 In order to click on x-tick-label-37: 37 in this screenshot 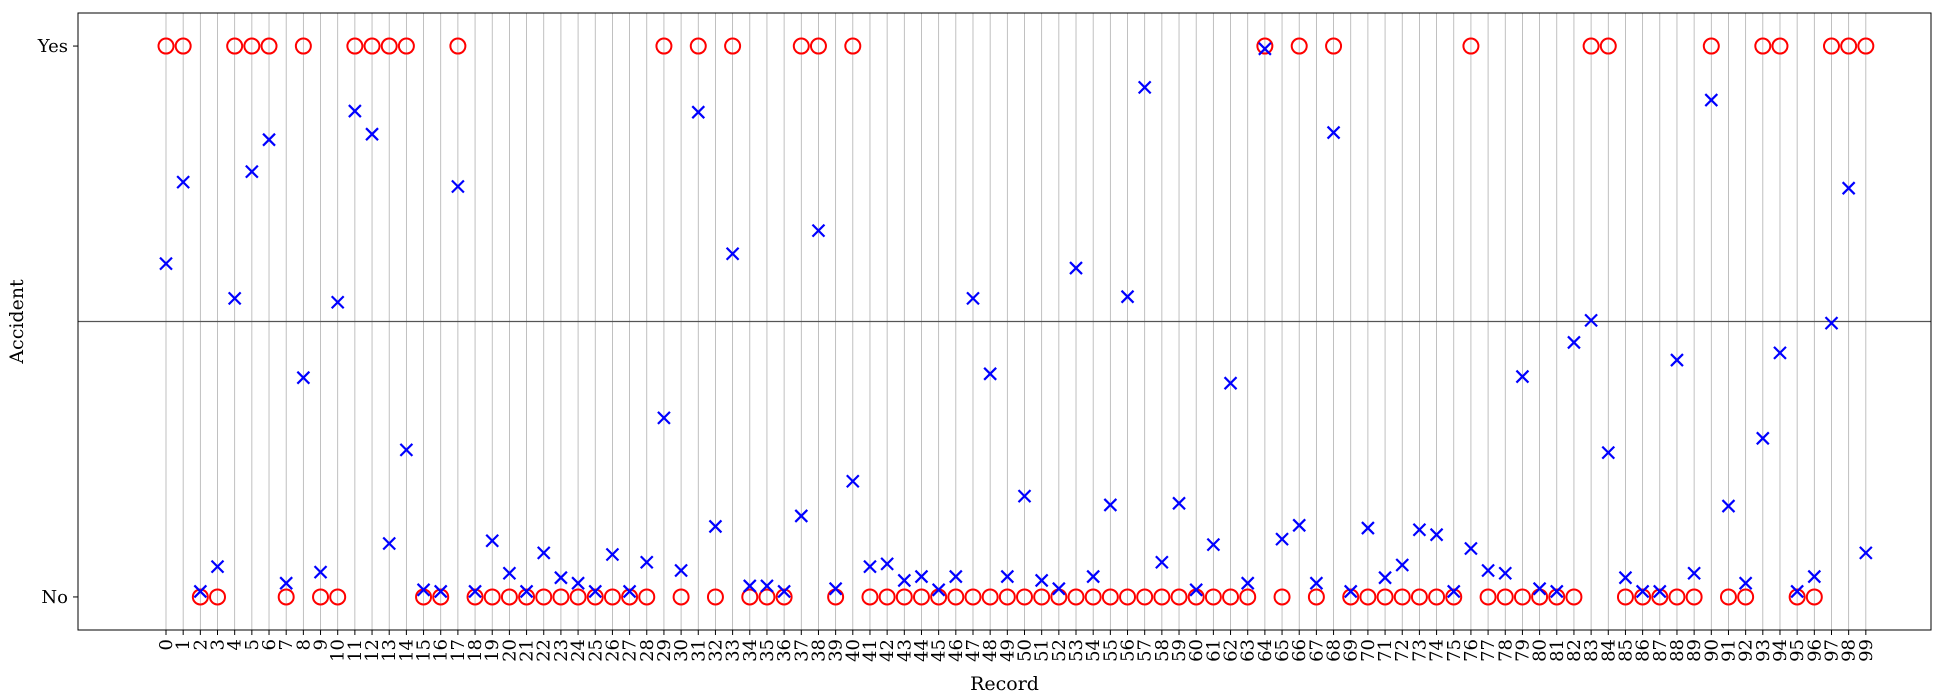, I will do `click(801, 650)`.